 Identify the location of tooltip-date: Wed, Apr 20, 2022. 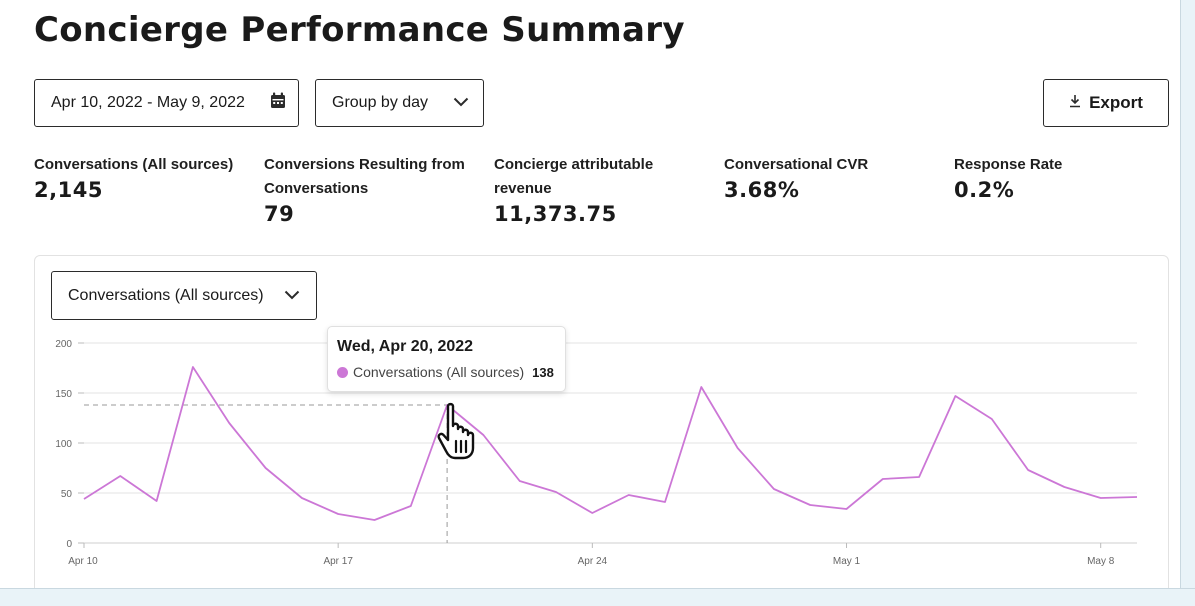
(446, 347).